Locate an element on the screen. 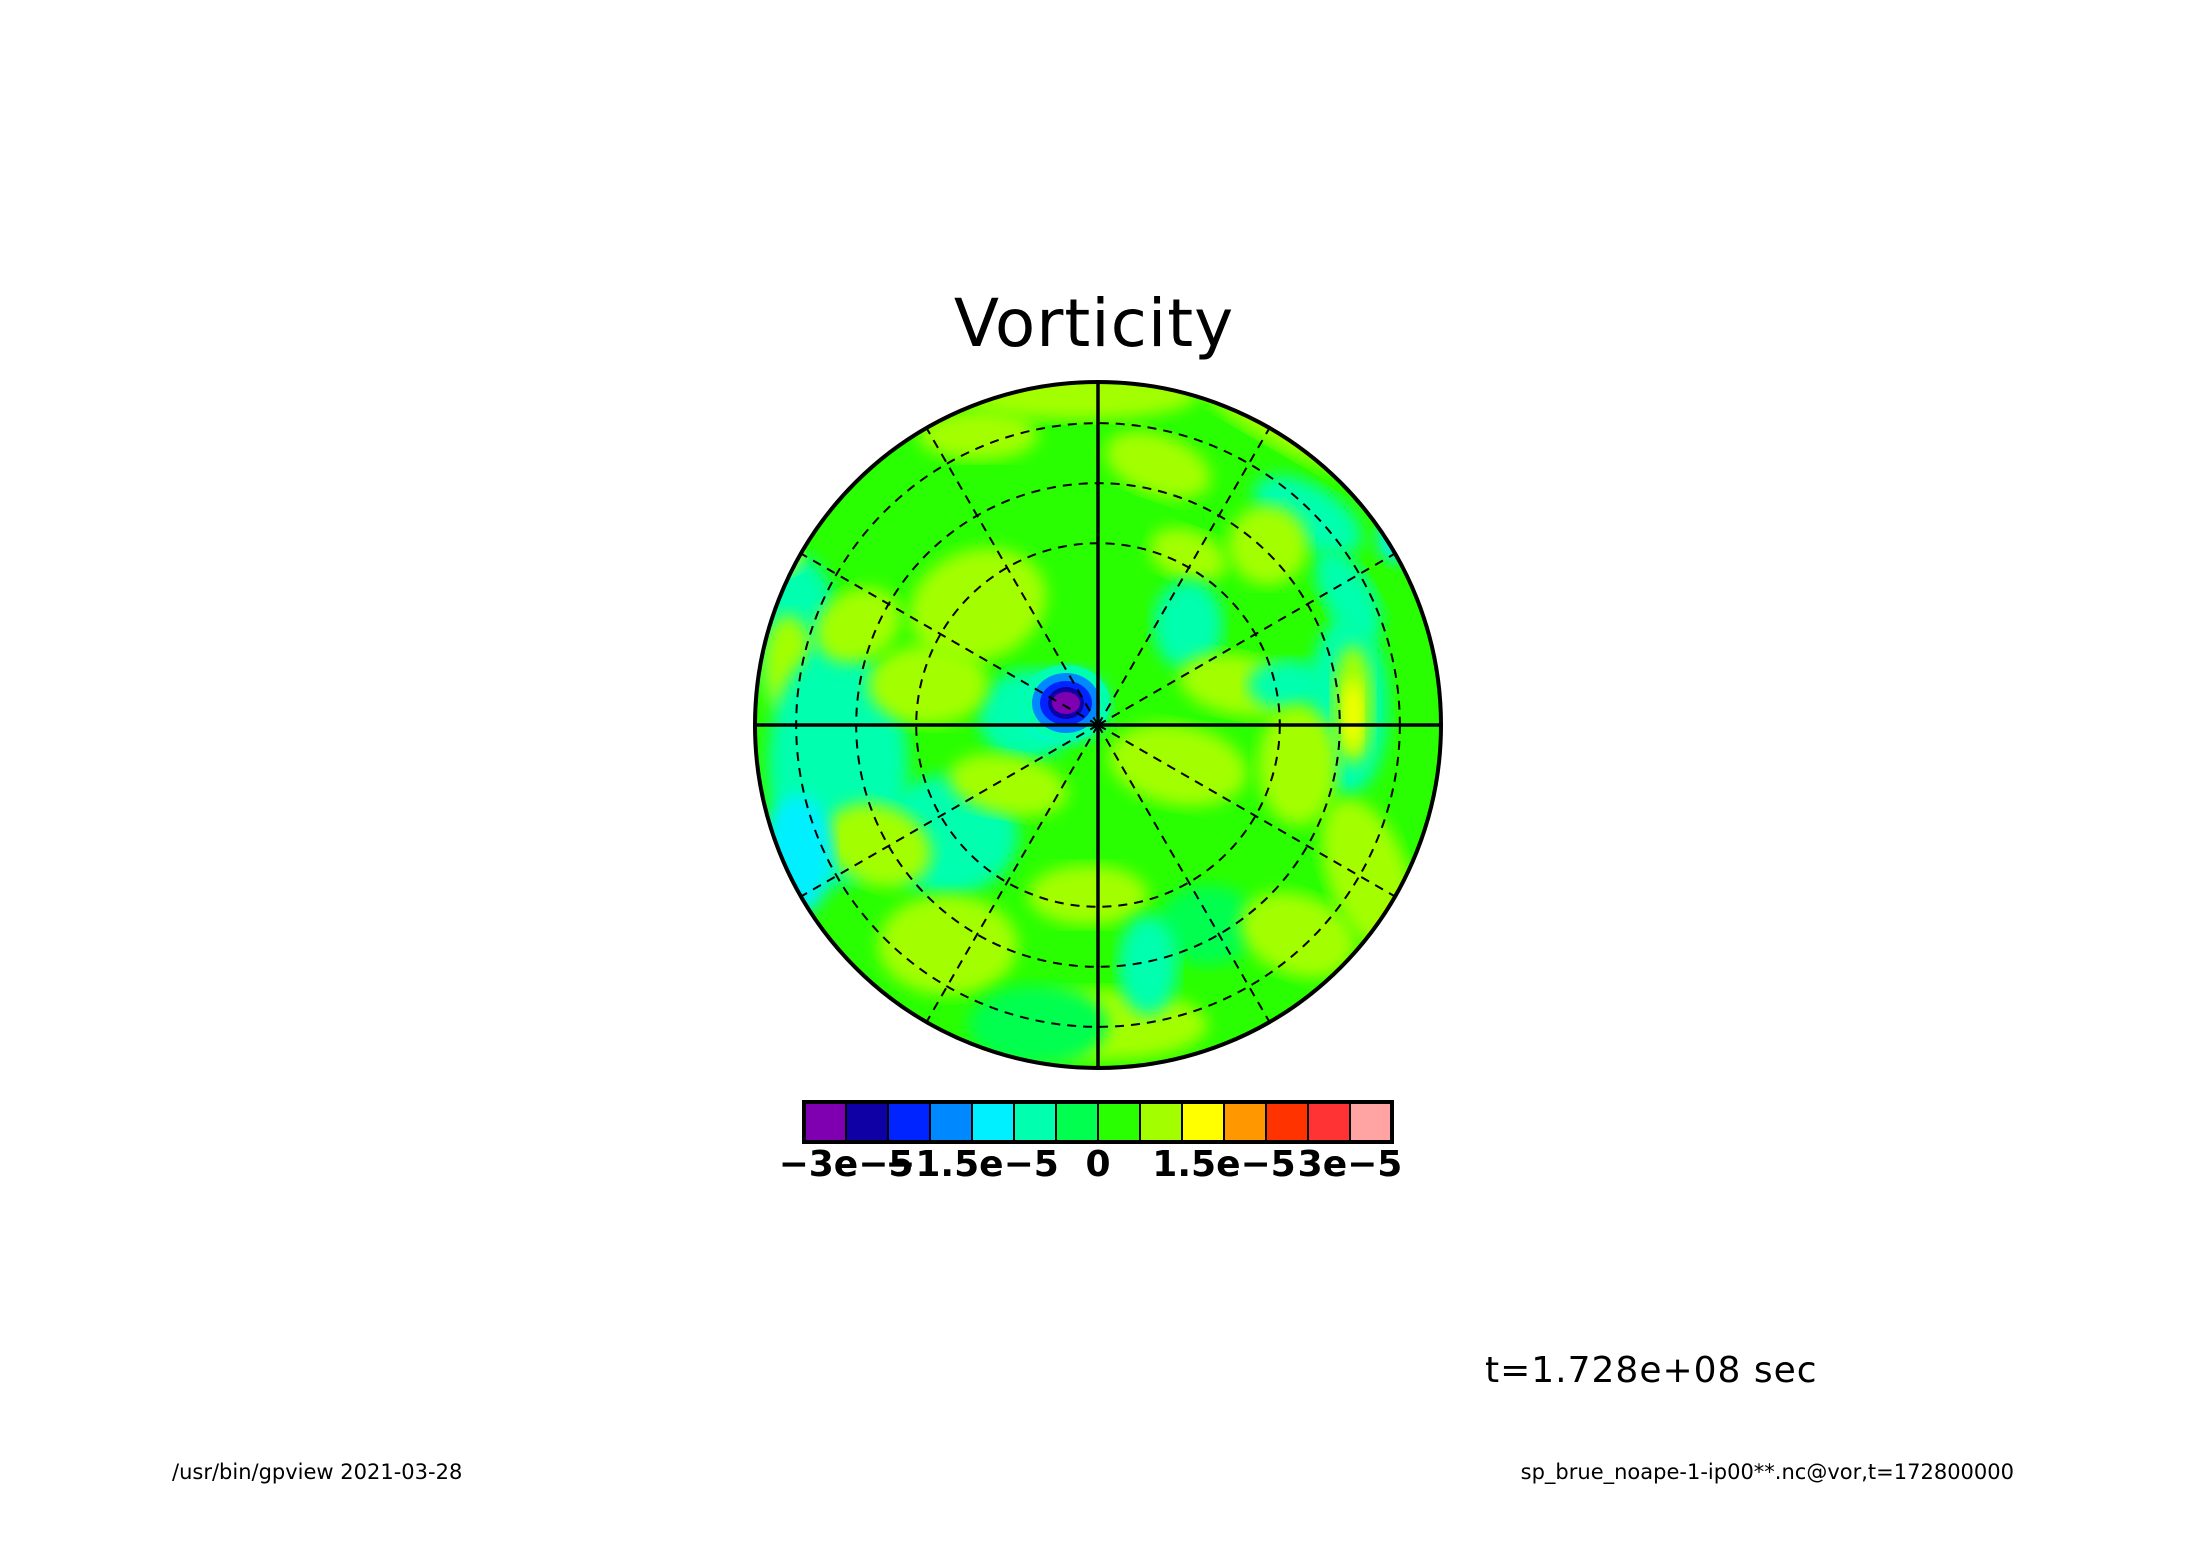 The height and width of the screenshot is (1546, 2188). colorbar-frame is located at coordinates (1098, 1122).